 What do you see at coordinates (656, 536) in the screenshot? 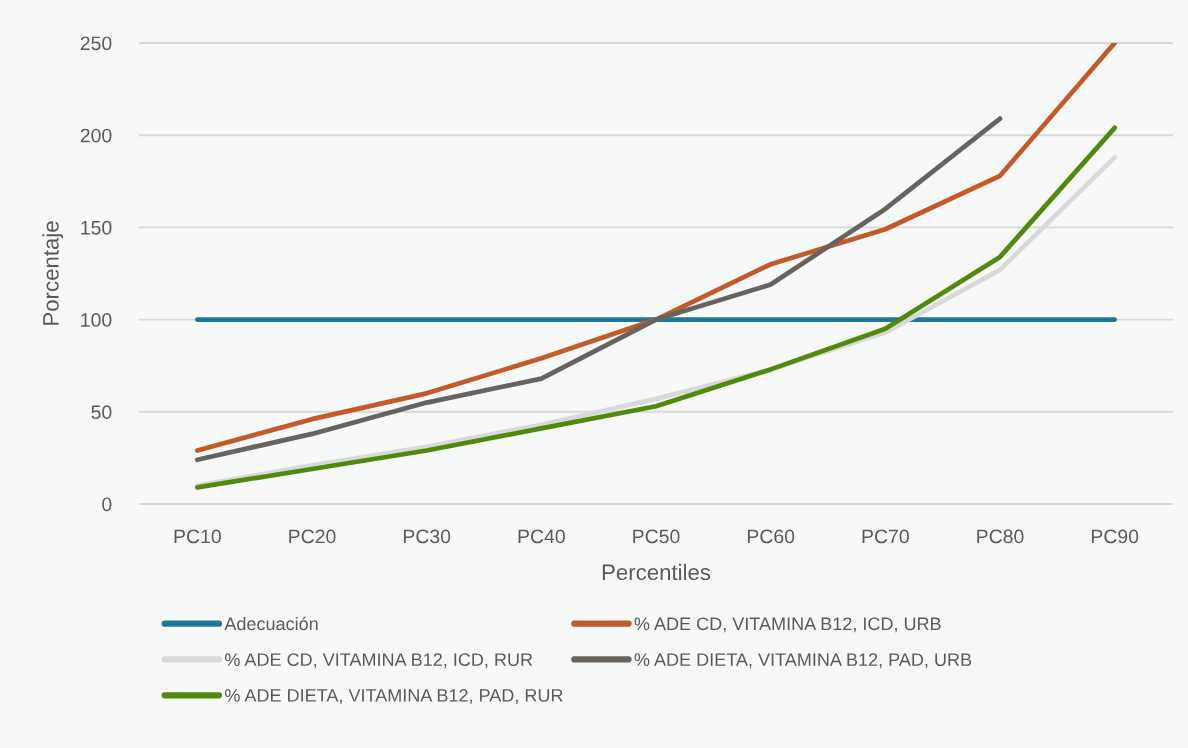
I see `x-tick-label: PC50` at bounding box center [656, 536].